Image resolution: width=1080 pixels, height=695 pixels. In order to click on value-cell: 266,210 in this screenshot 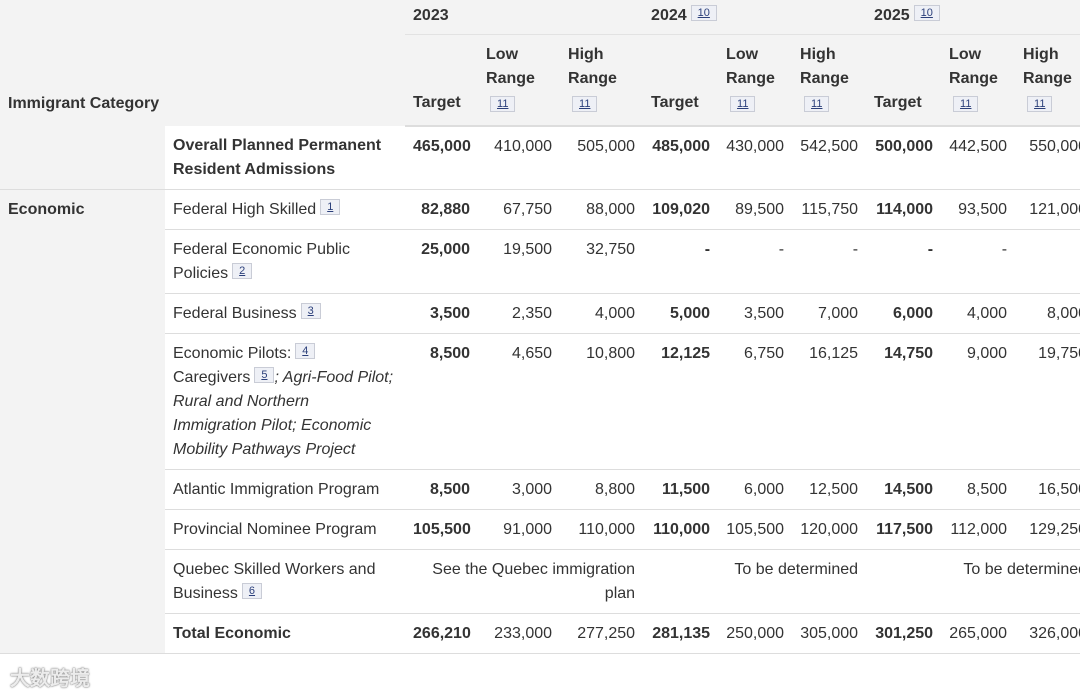, I will do `click(442, 633)`.